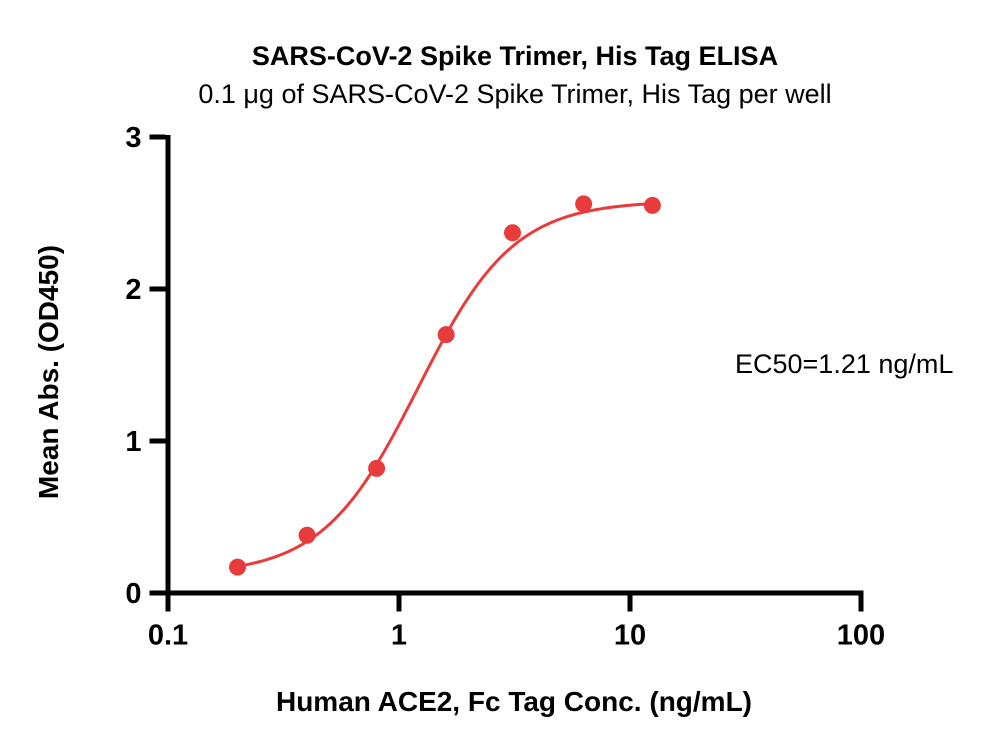 Image resolution: width=1000 pixels, height=752 pixels. Describe the element at coordinates (630, 636) in the screenshot. I see `x-tick-label: 10` at that location.